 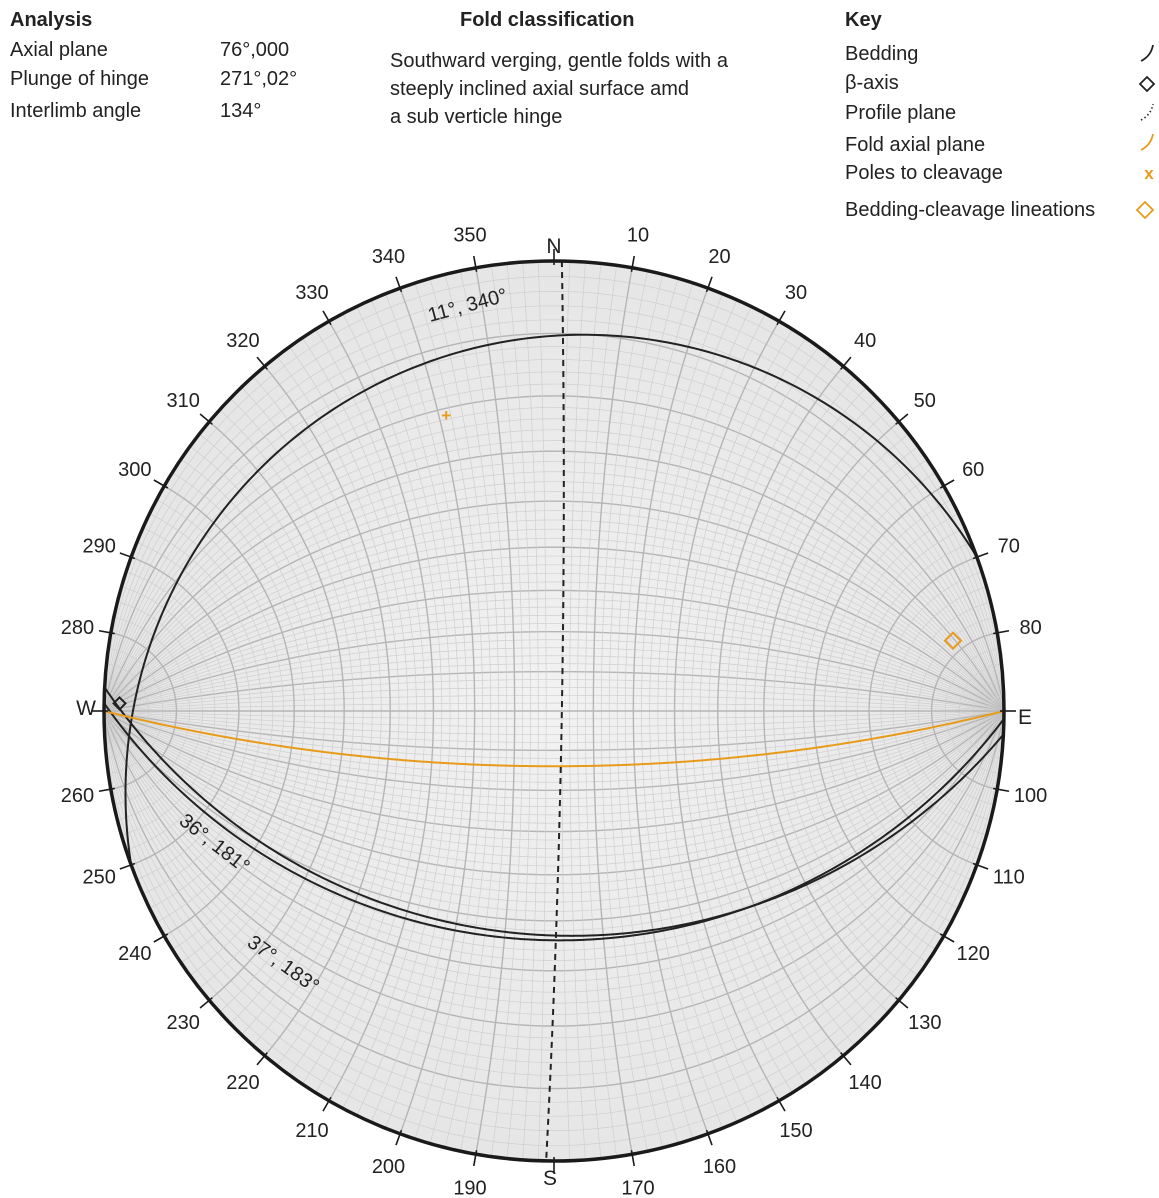 I want to click on azimuth-label: 210, so click(x=311, y=1131).